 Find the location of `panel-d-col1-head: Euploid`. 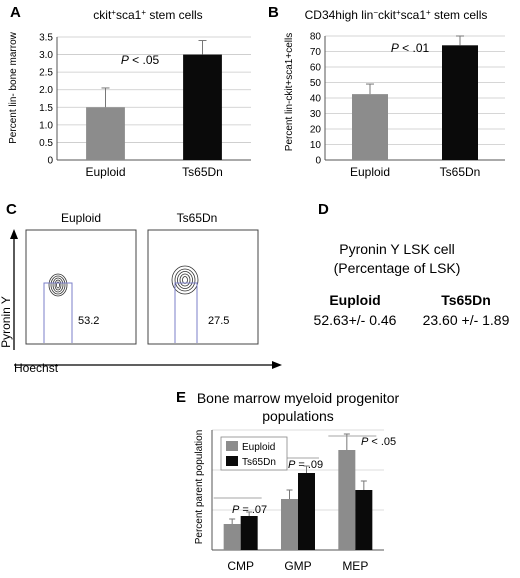

panel-d-col1-head: Euploid is located at coordinates (354, 300).